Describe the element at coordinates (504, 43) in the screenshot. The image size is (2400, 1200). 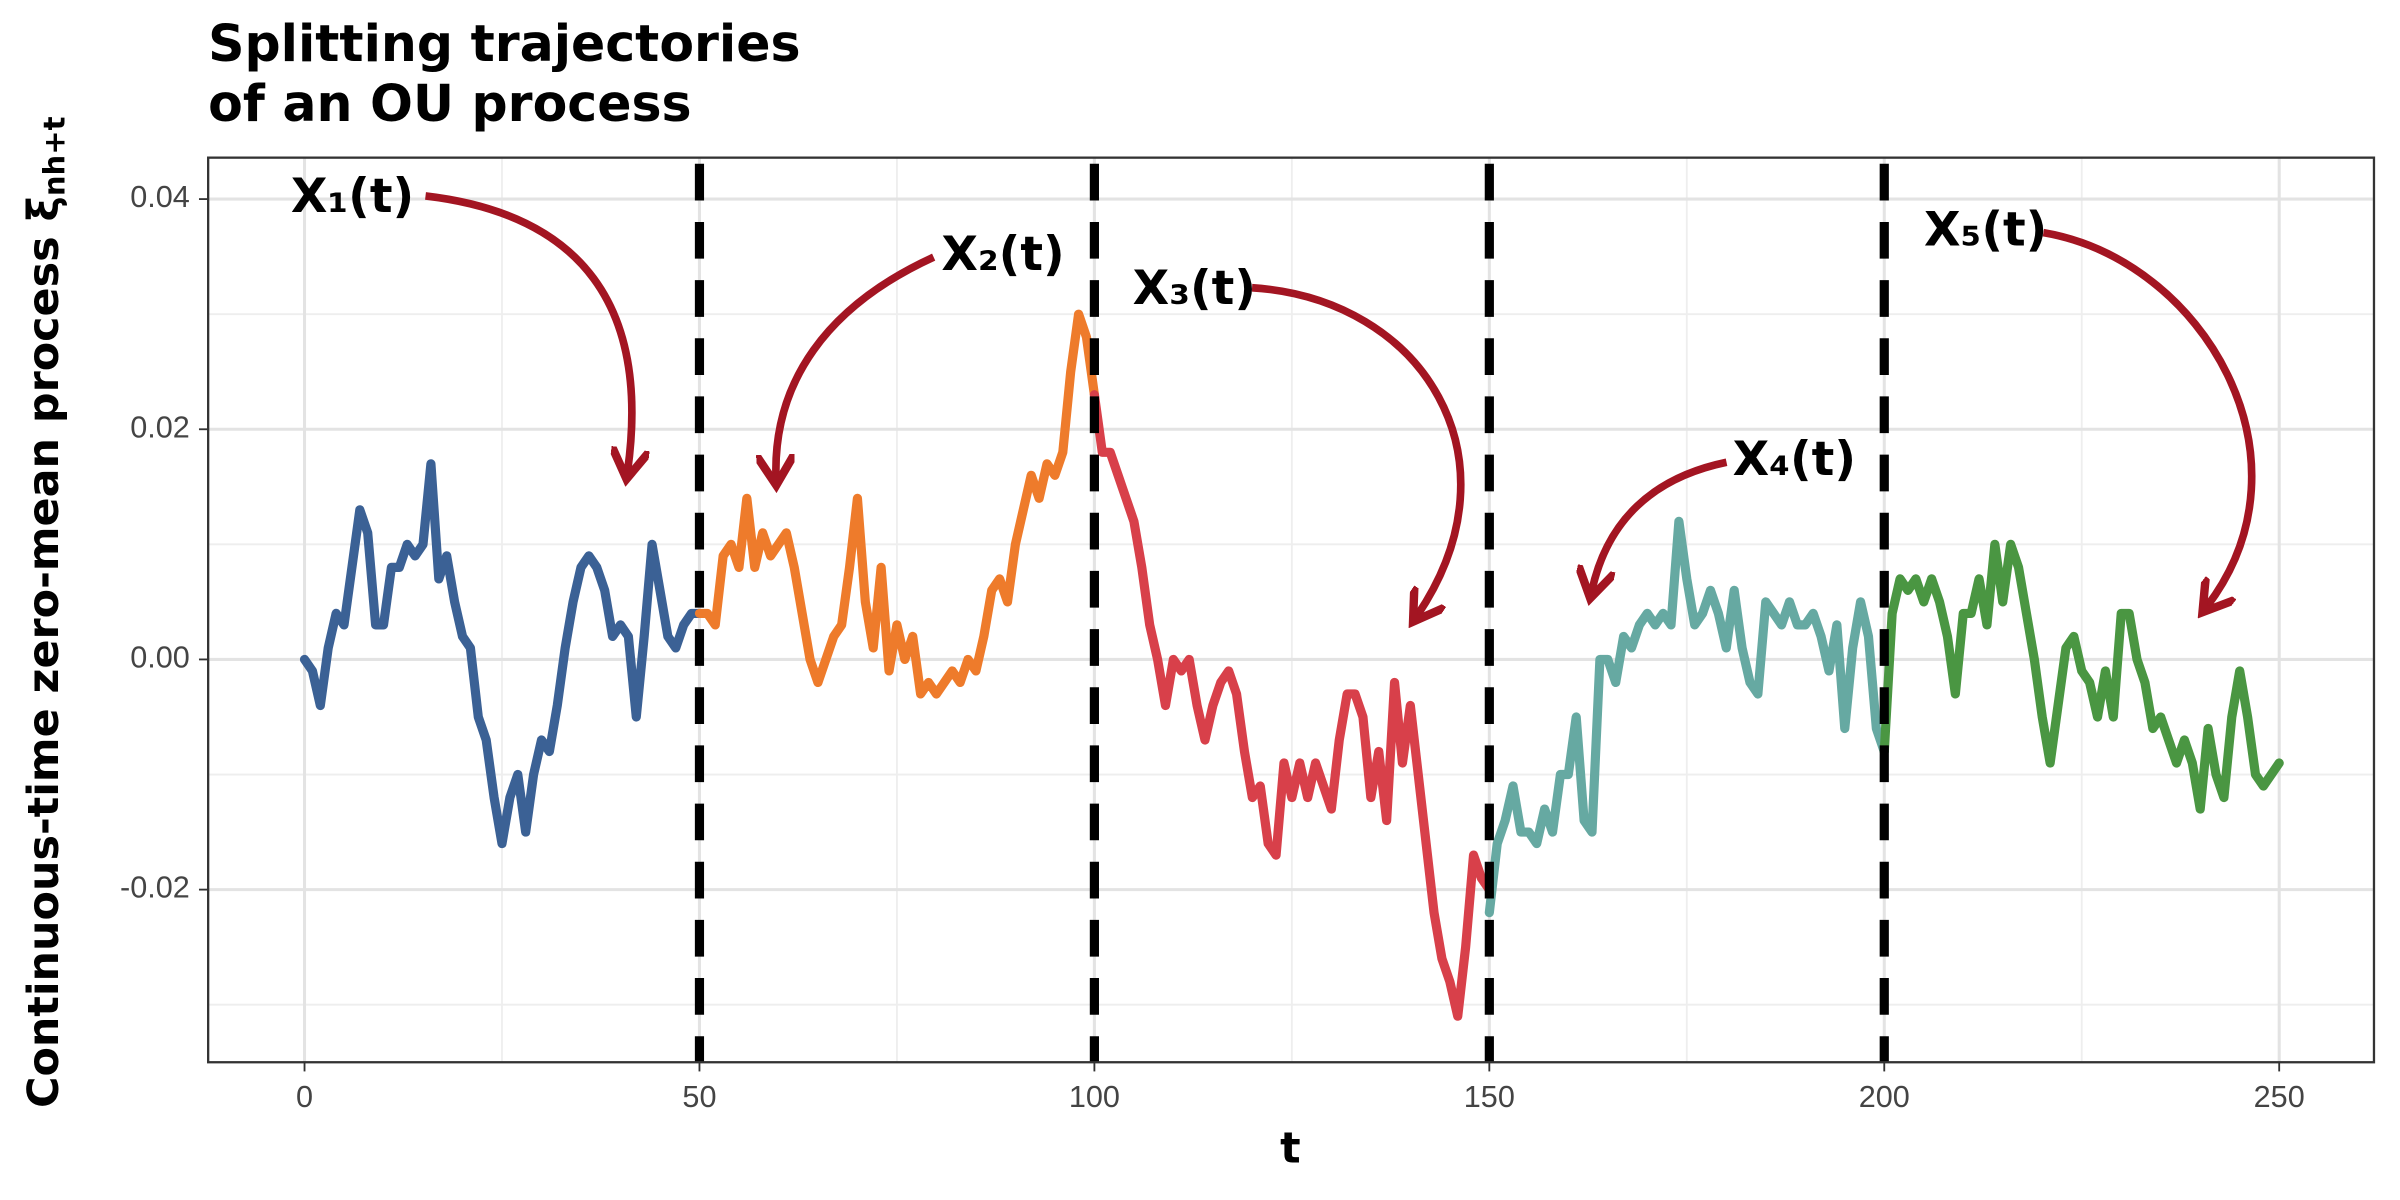
I see `chart-title: Splitting trajectories` at that location.